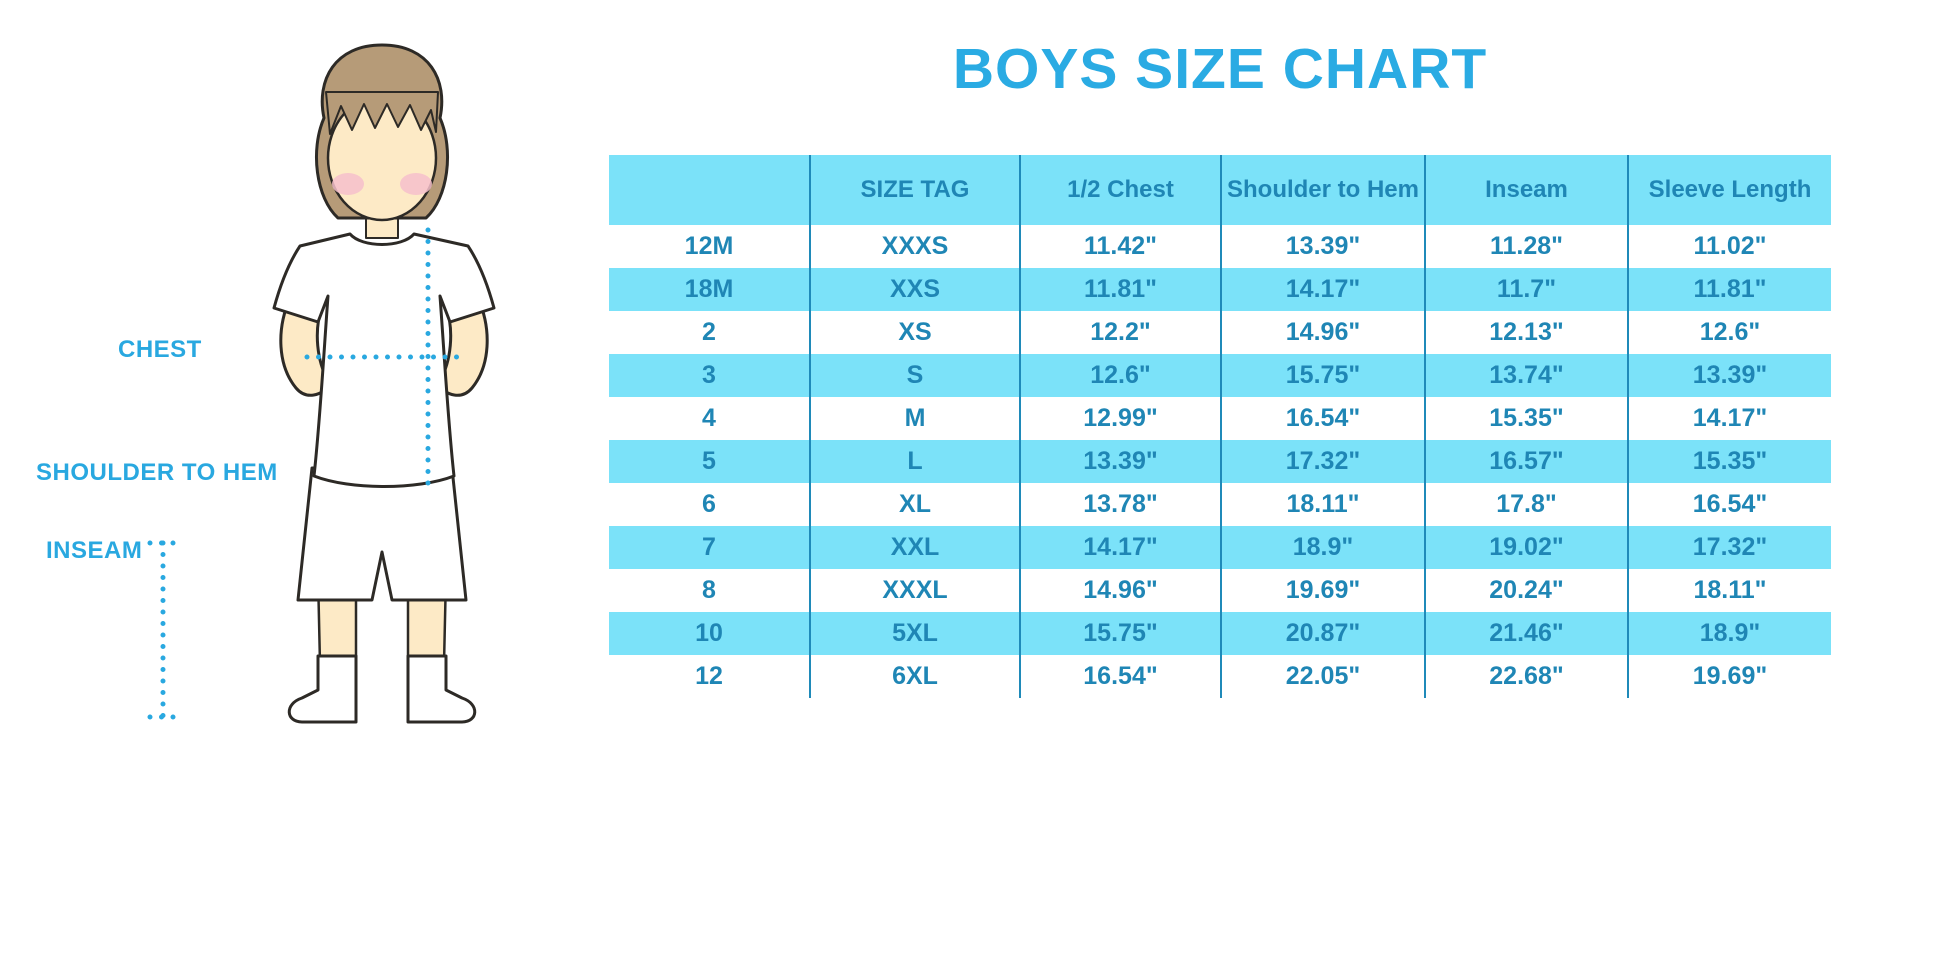  I want to click on cell-shoulder-to-hem: 14.96", so click(1322, 332).